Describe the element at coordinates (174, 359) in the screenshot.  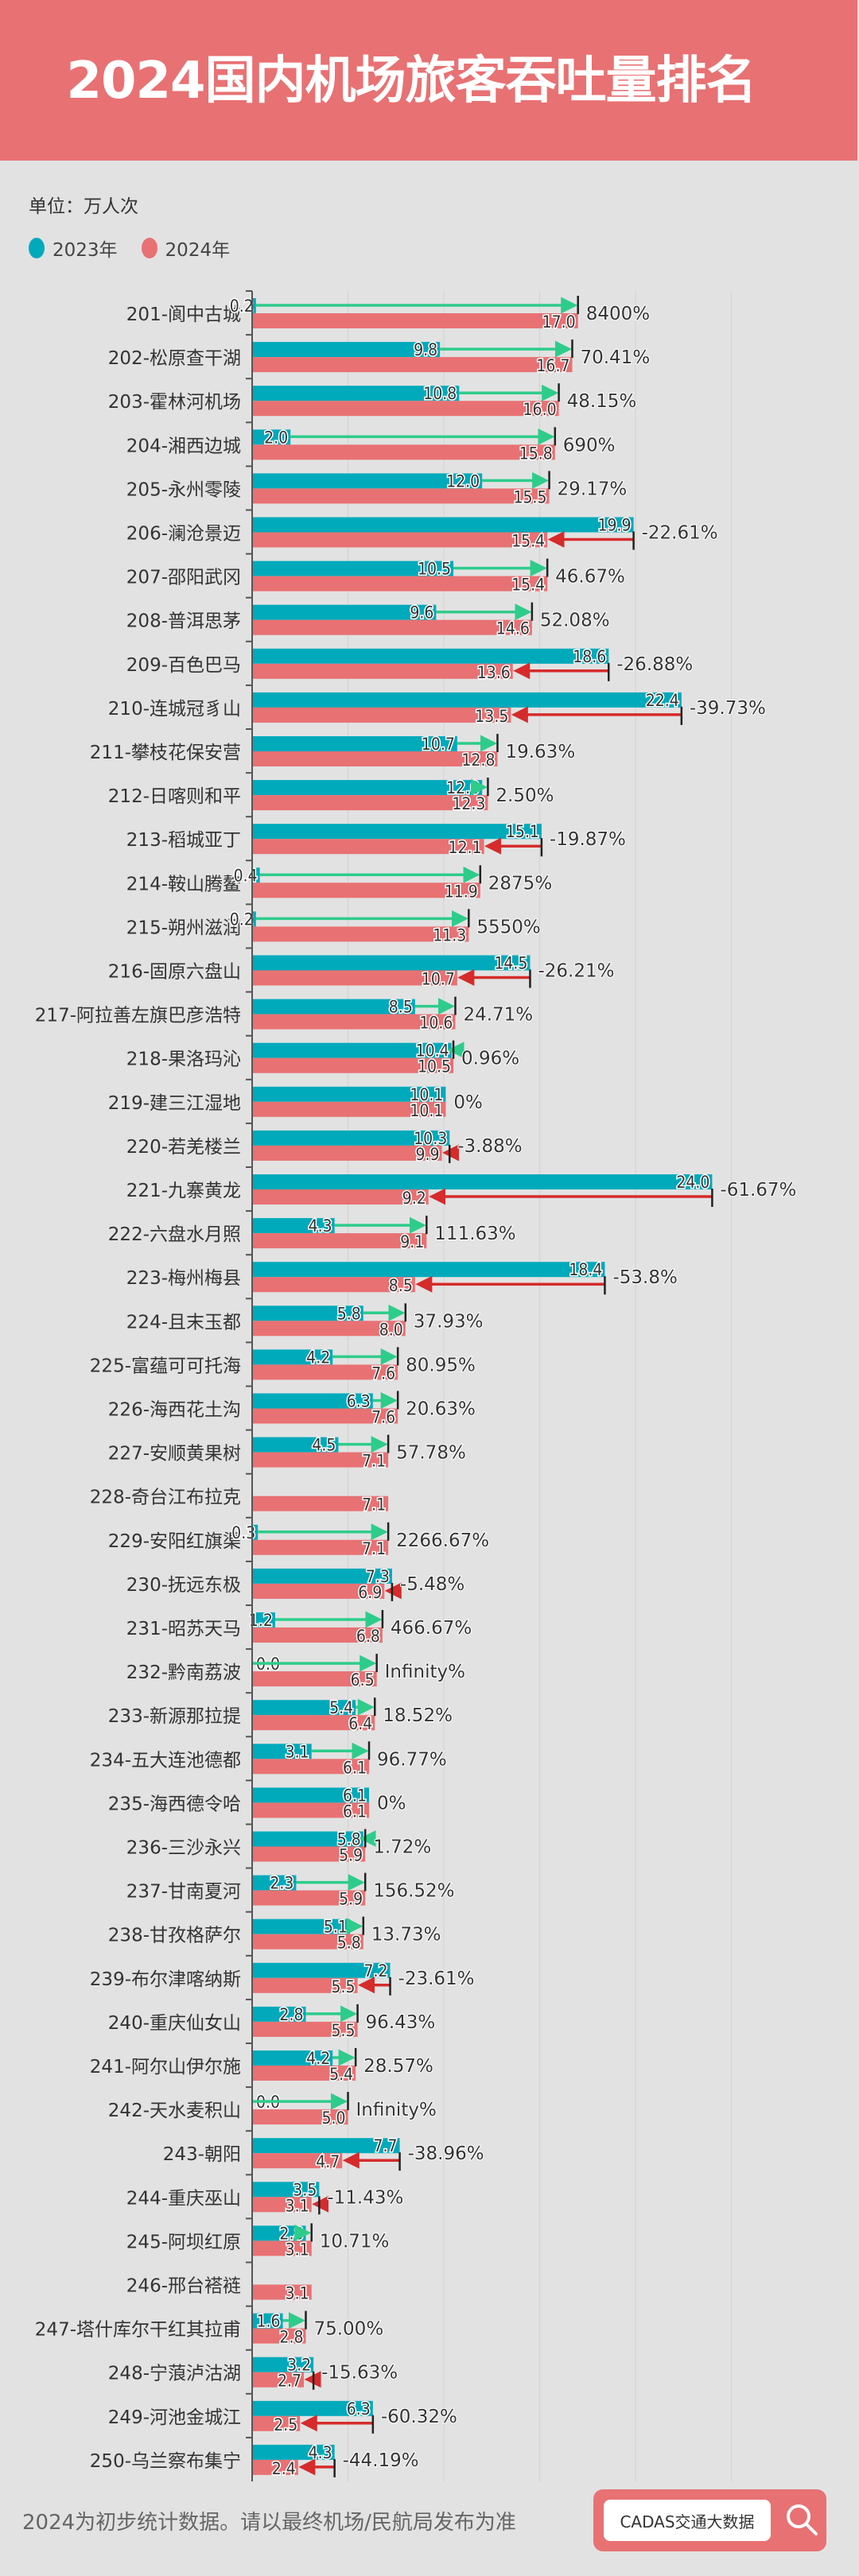
I see `category-label: 202-松原查干湖` at that location.